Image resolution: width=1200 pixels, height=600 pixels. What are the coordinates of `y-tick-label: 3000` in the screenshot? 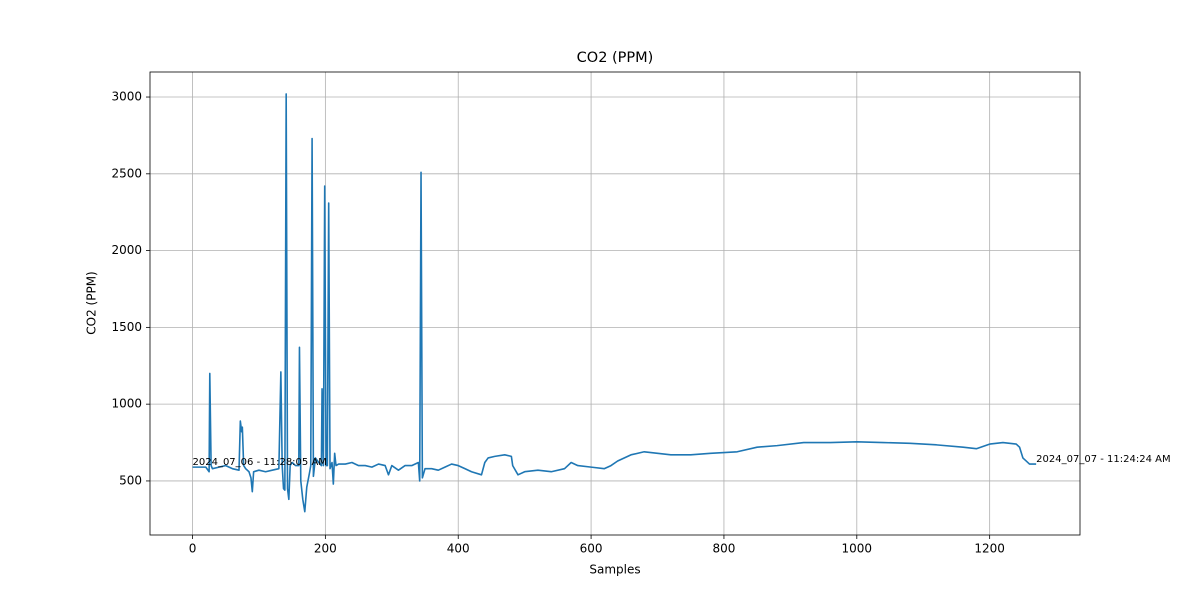 It's located at (126, 97).